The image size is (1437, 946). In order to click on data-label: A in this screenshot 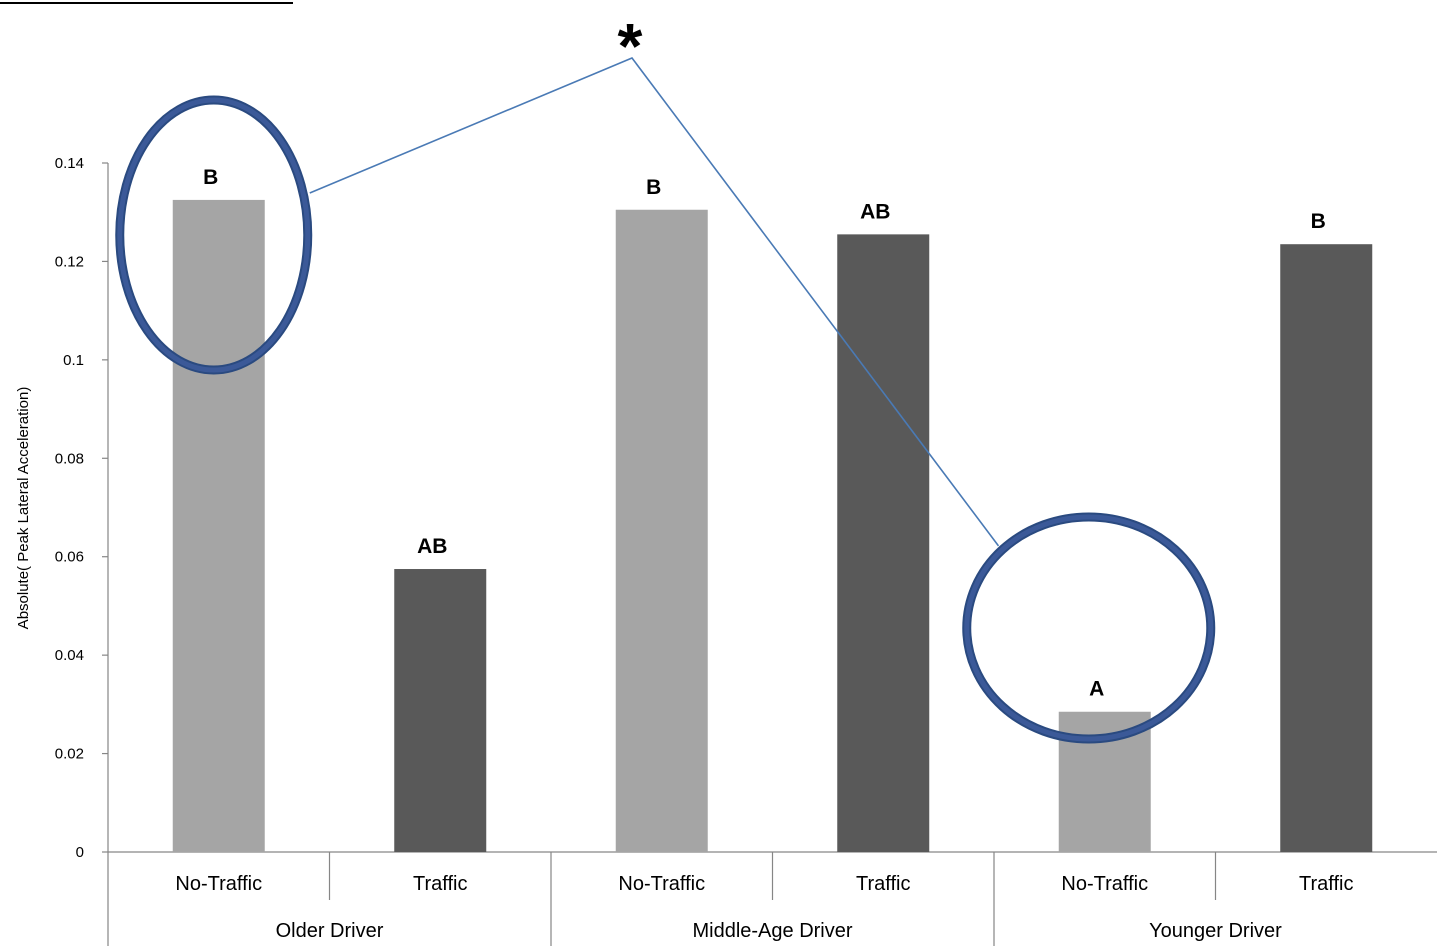, I will do `click(1096, 689)`.